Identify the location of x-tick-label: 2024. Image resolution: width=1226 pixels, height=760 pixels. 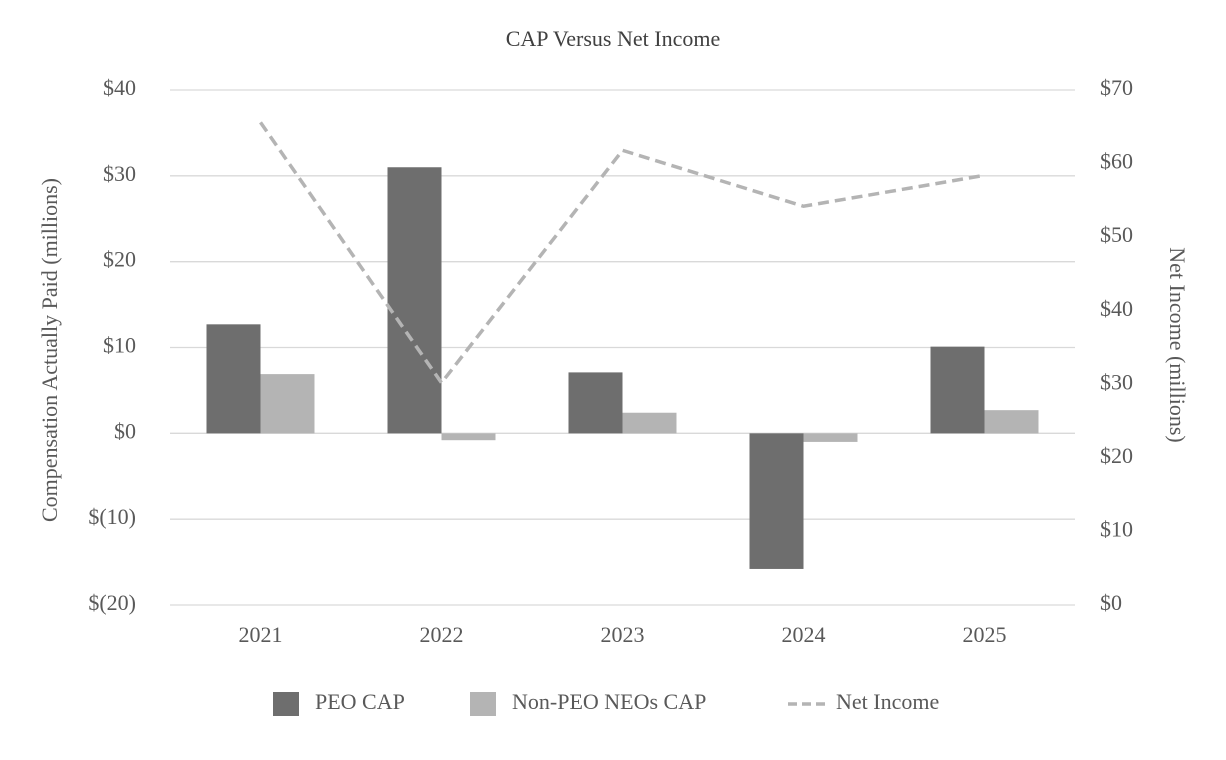
(804, 634).